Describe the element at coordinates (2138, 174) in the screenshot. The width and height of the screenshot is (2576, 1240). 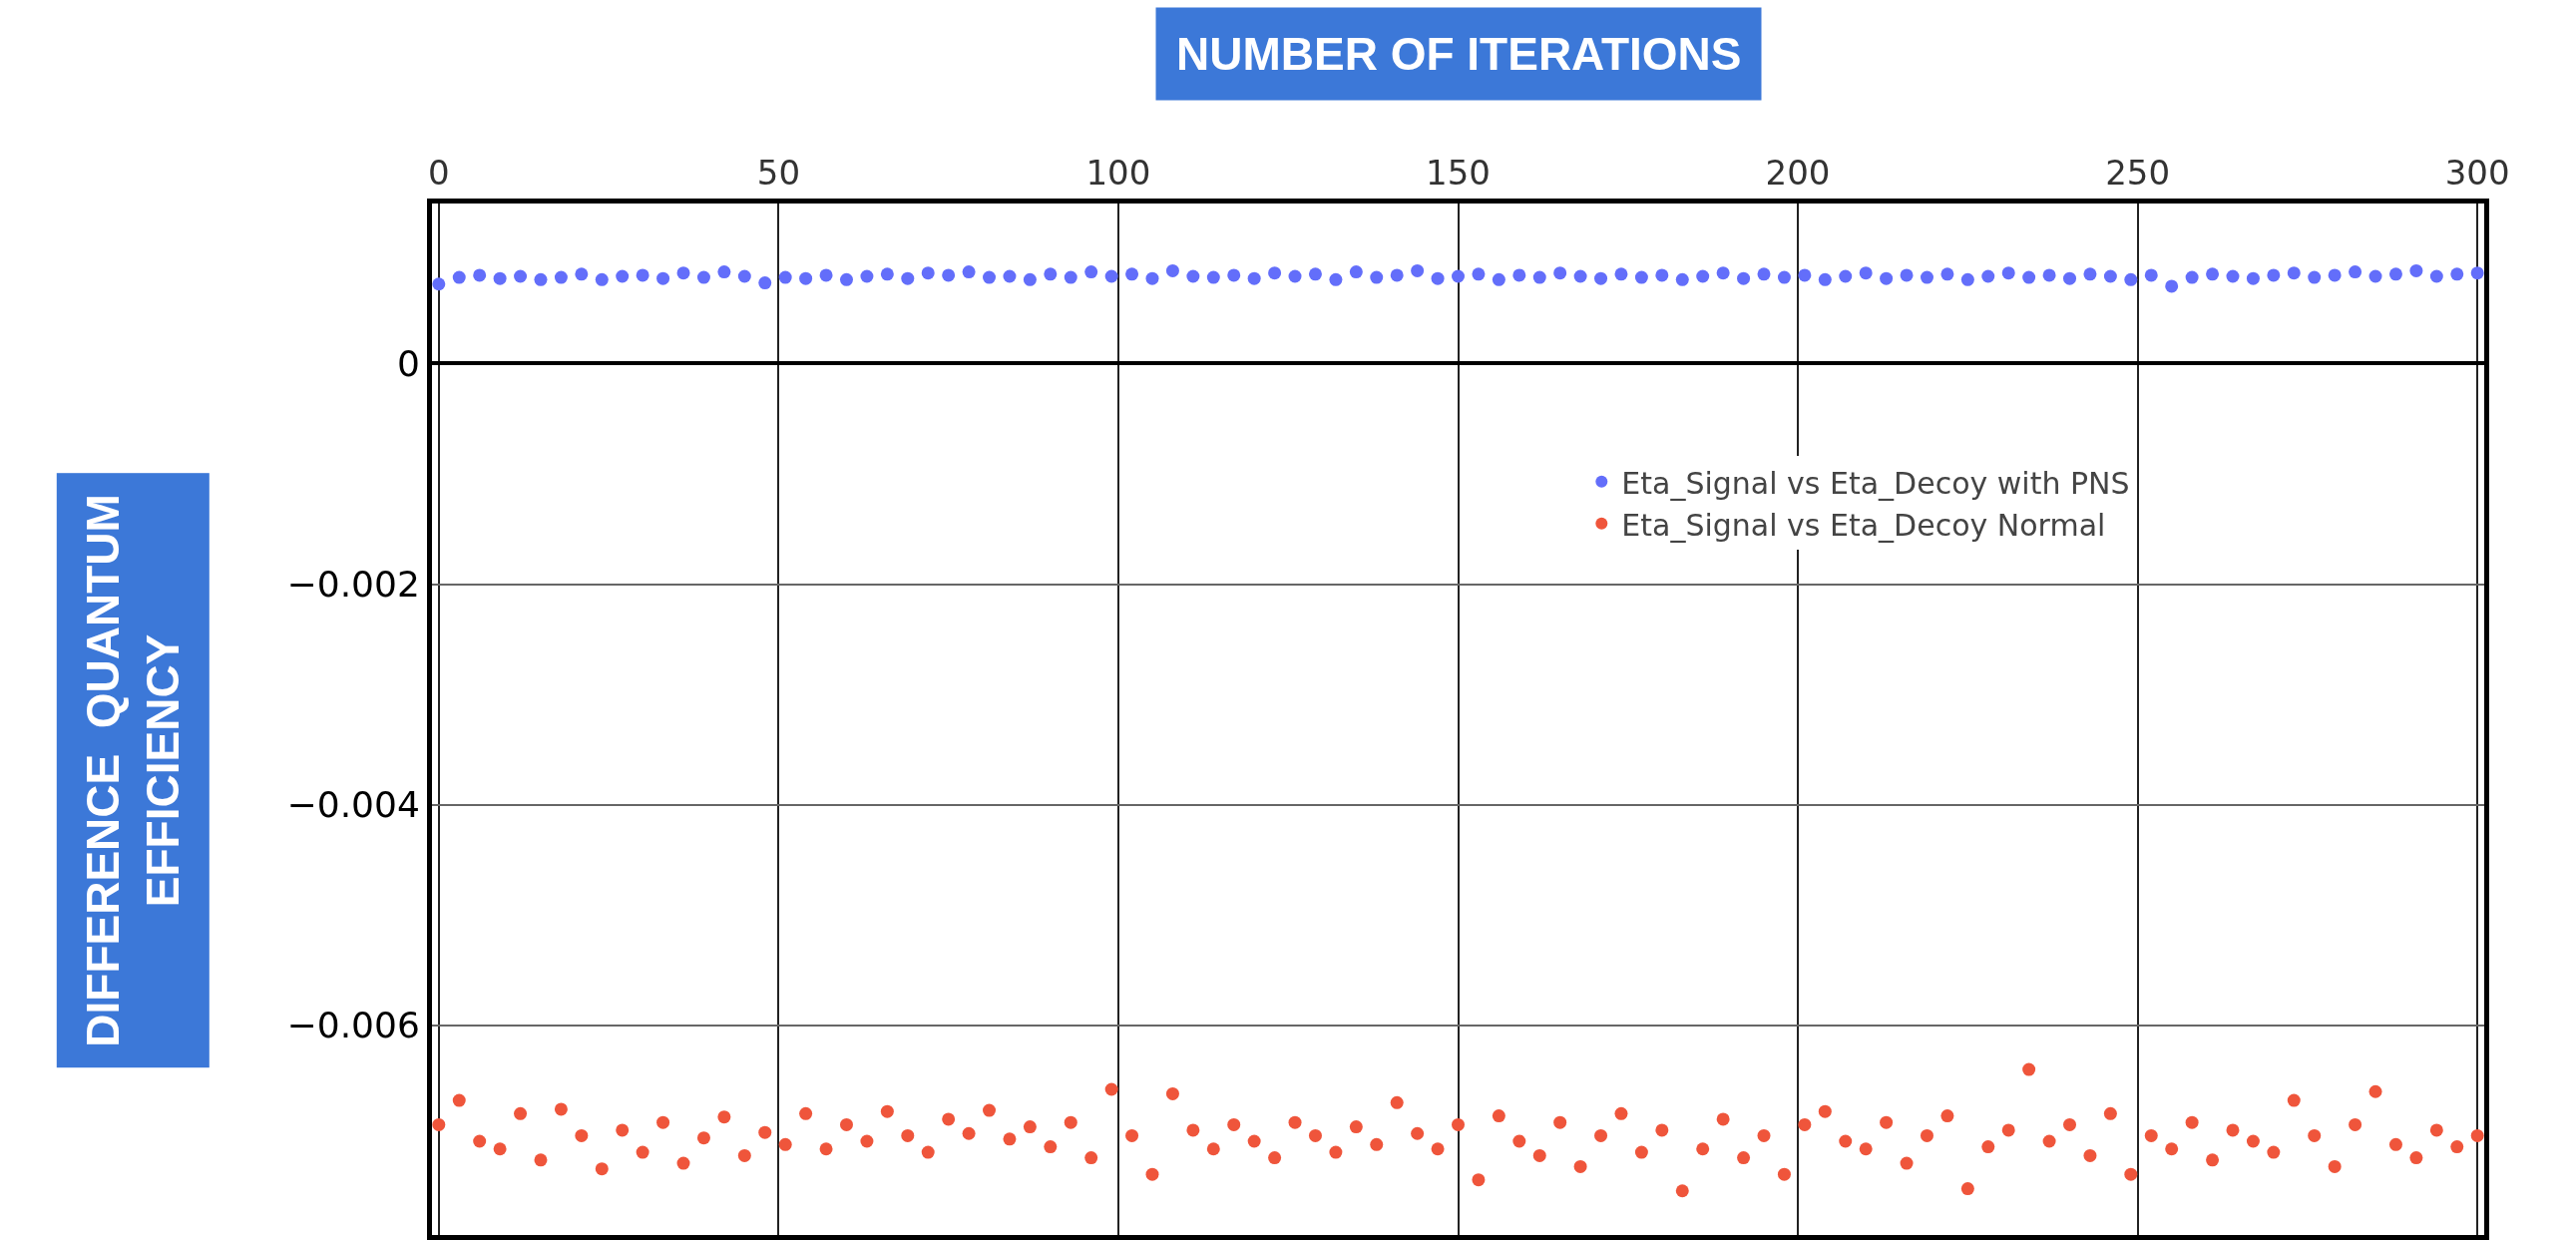
I see `x-tick-label: 250` at that location.